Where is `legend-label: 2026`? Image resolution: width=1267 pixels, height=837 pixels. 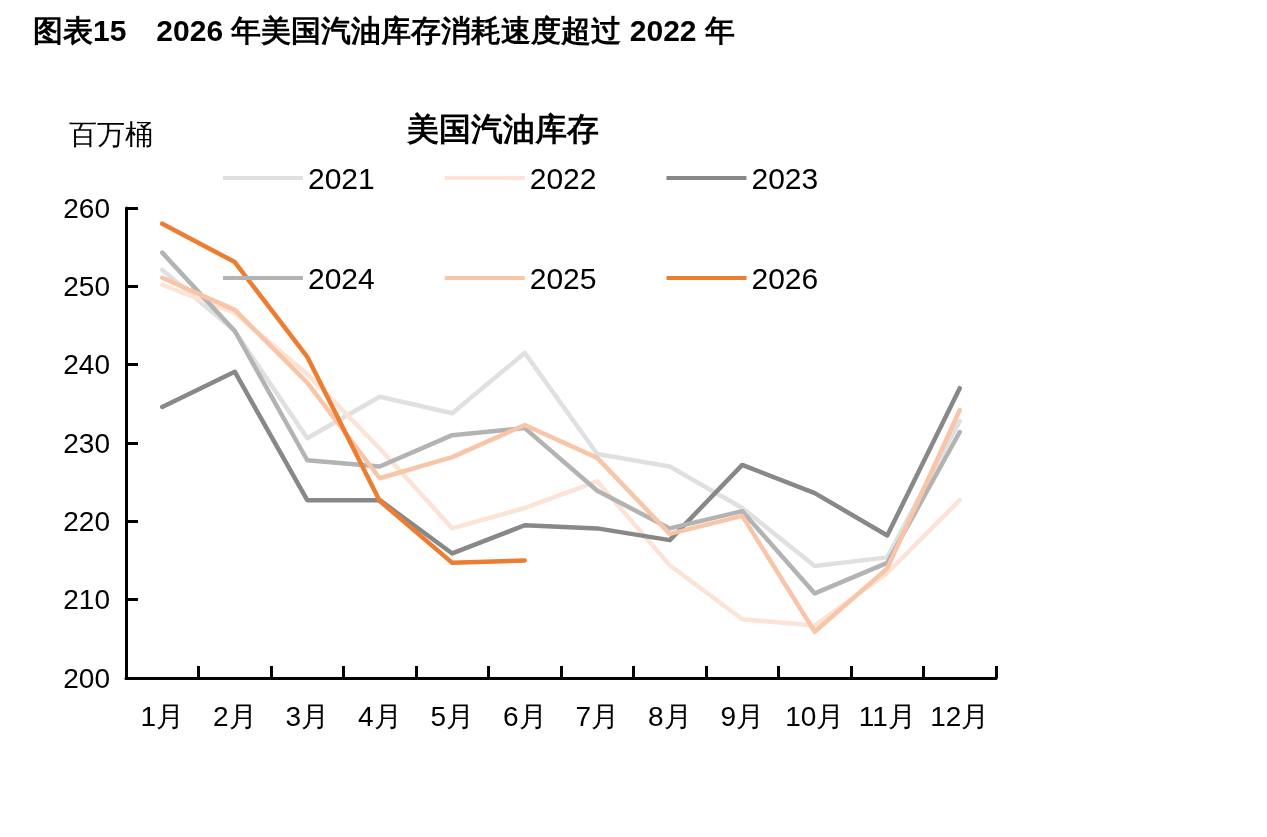
legend-label: 2026 is located at coordinates (785, 278).